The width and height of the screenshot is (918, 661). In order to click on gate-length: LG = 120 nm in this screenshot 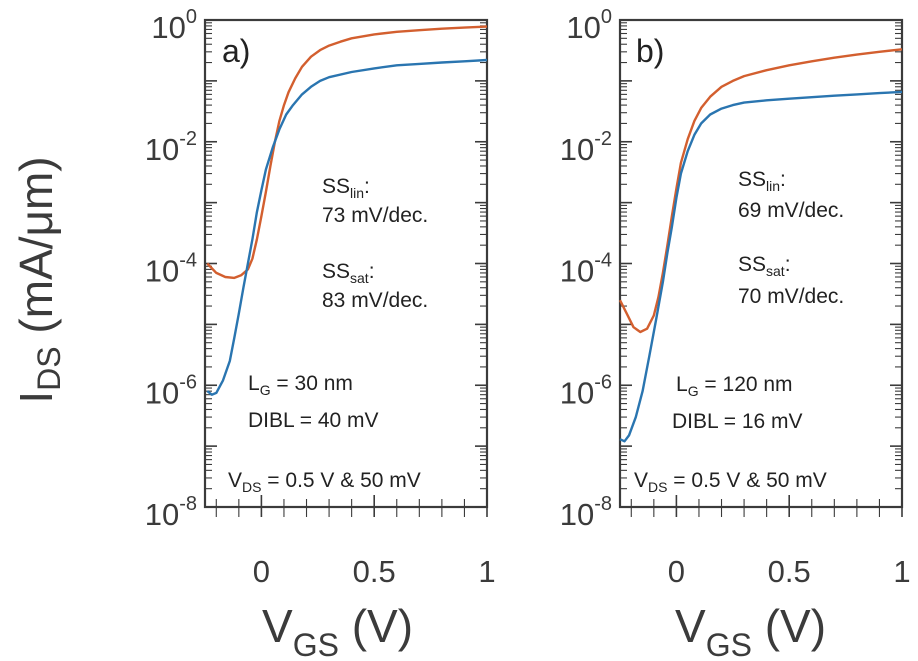, I will do `click(734, 386)`.